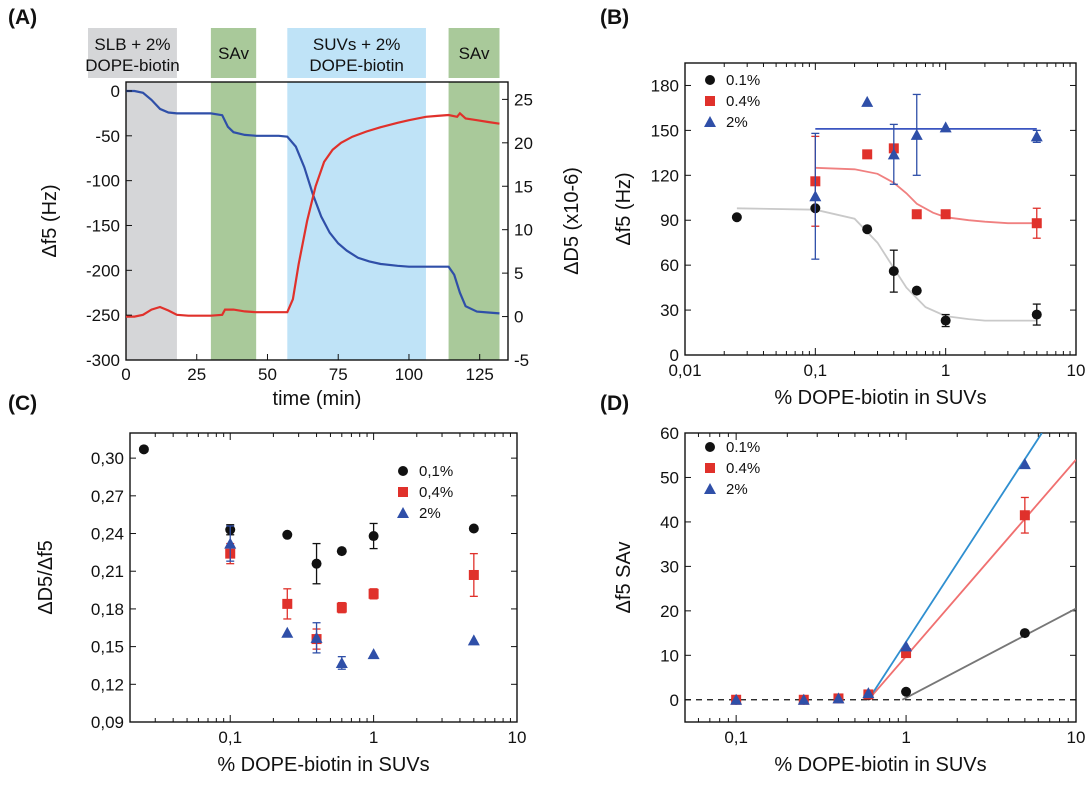 Image resolution: width=1091 pixels, height=789 pixels. I want to click on y-tick-label: 0,09, so click(107, 722).